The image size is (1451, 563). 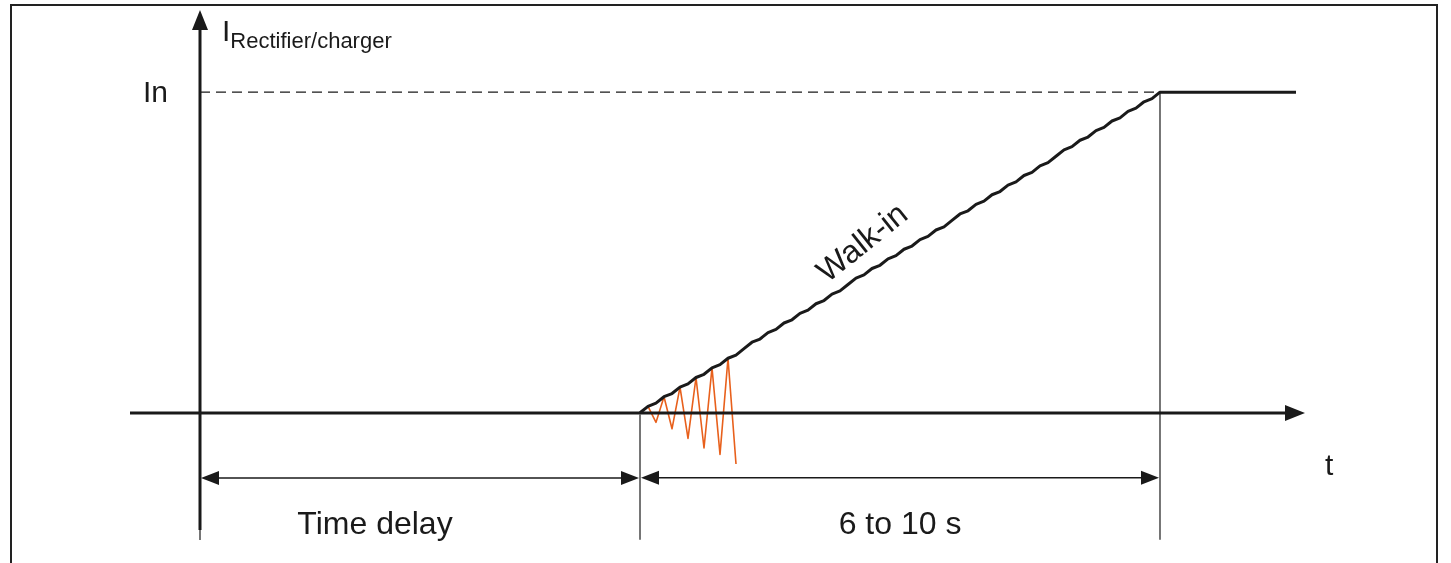 What do you see at coordinates (1329, 465) in the screenshot?
I see `x-axis-title: t` at bounding box center [1329, 465].